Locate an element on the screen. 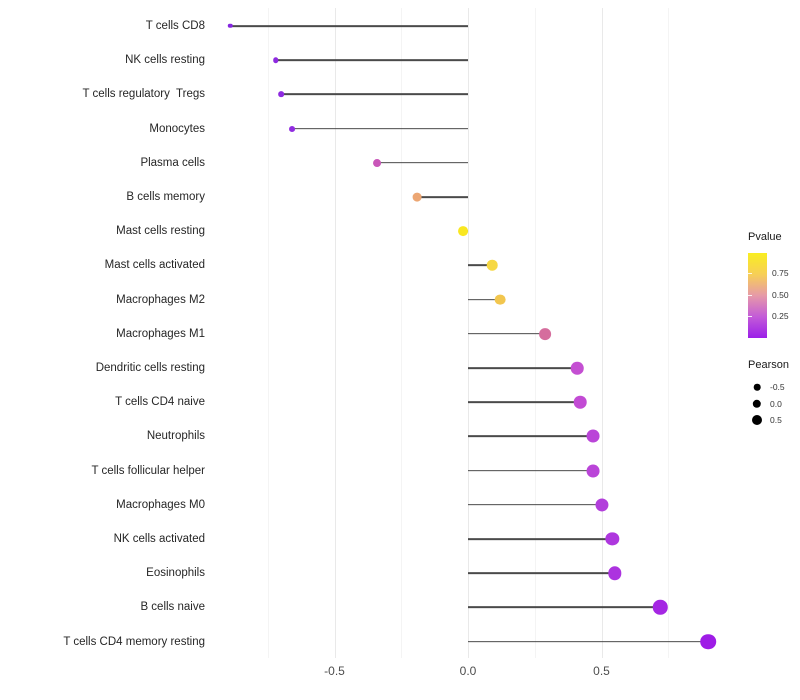 The image size is (800, 700). pearson-size-label: 0.5 is located at coordinates (776, 420).